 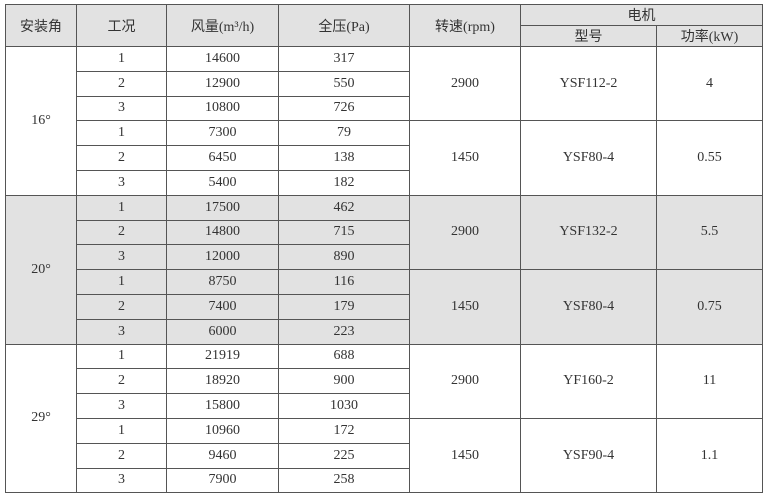 What do you see at coordinates (222, 381) in the screenshot?
I see `flow-cell: 18920` at bounding box center [222, 381].